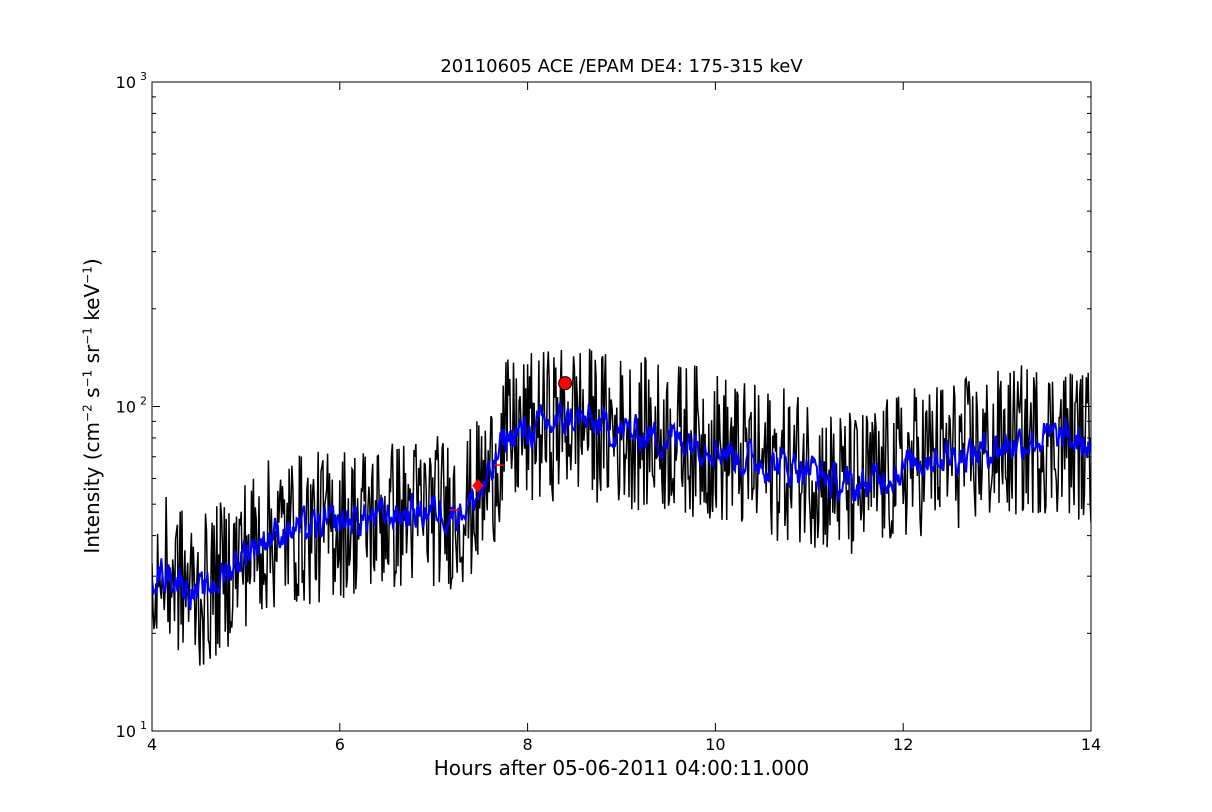 This screenshot has width=1212, height=812. What do you see at coordinates (528, 744) in the screenshot?
I see `x-tick-label: 8` at bounding box center [528, 744].